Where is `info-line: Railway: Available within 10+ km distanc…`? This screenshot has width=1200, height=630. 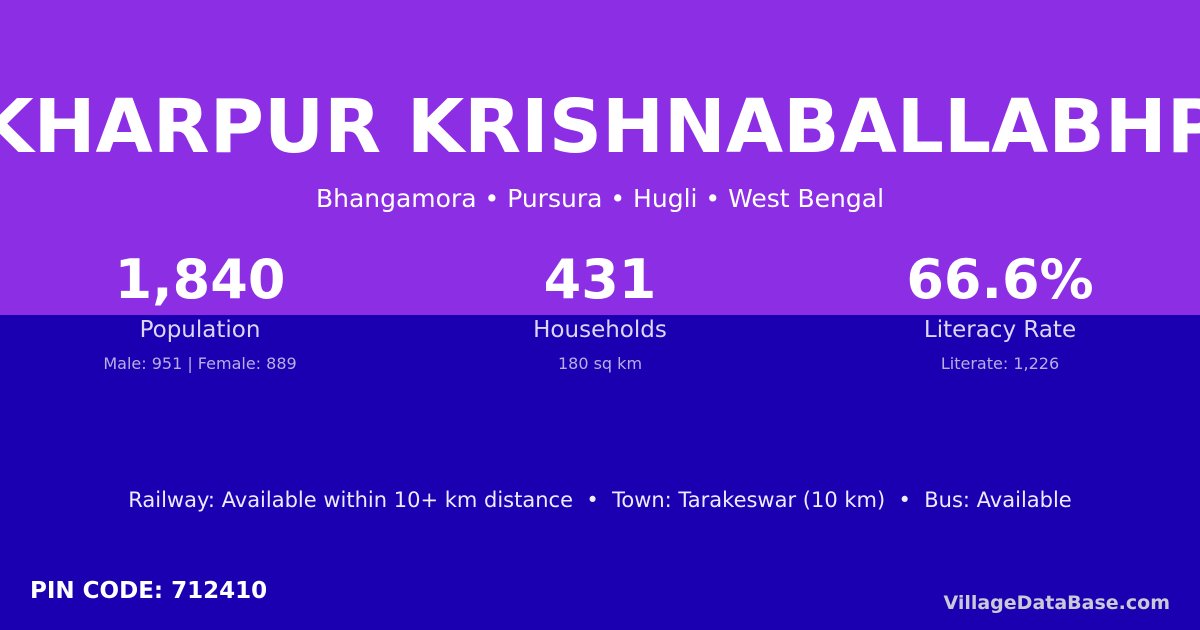 info-line: Railway: Available within 10+ km distanc… is located at coordinates (600, 500).